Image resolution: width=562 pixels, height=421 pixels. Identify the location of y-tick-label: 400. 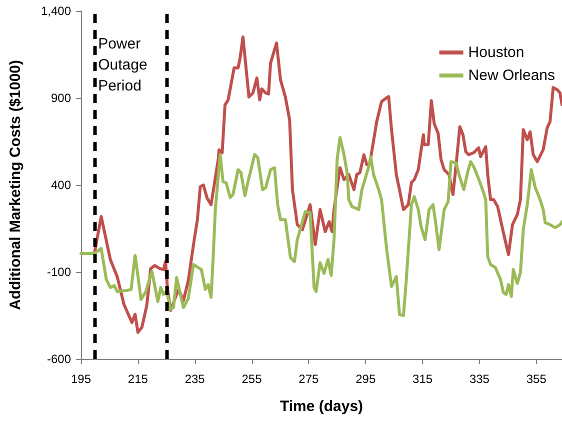
(61, 185).